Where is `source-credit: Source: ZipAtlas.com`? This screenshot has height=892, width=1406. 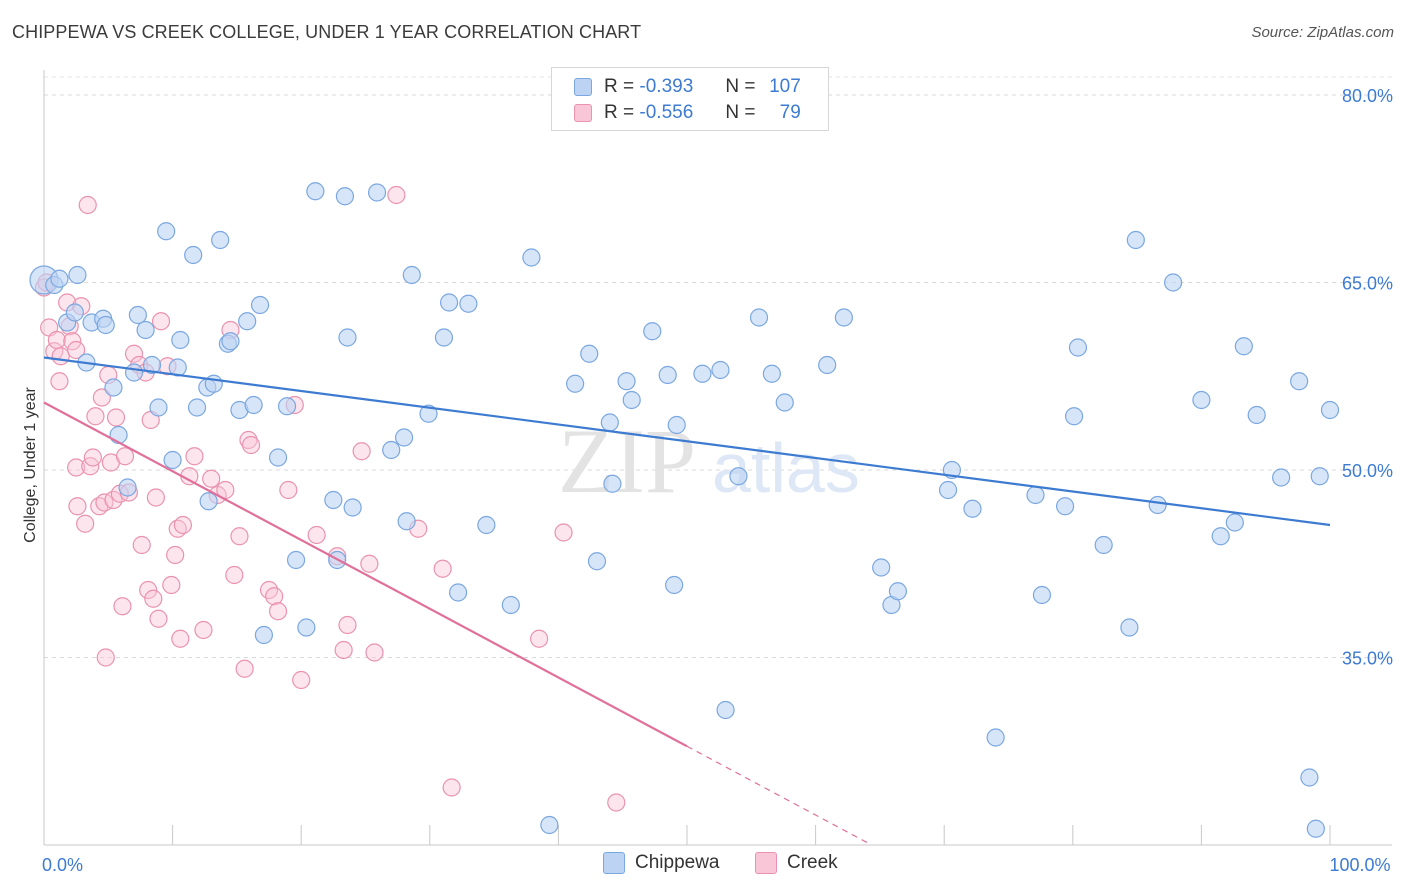 source-credit: Source: ZipAtlas.com is located at coordinates (1322, 32).